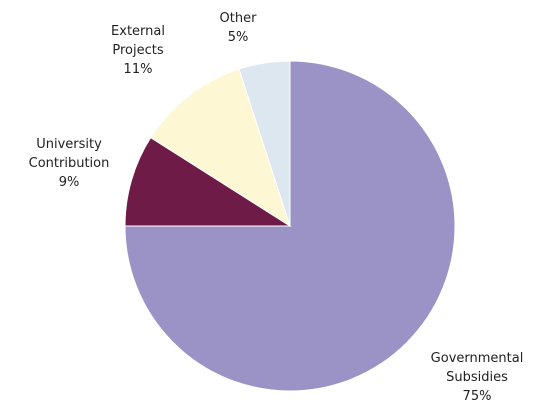 This screenshot has height=412, width=544. I want to click on pie-category-label: Subsidies, so click(477, 377).